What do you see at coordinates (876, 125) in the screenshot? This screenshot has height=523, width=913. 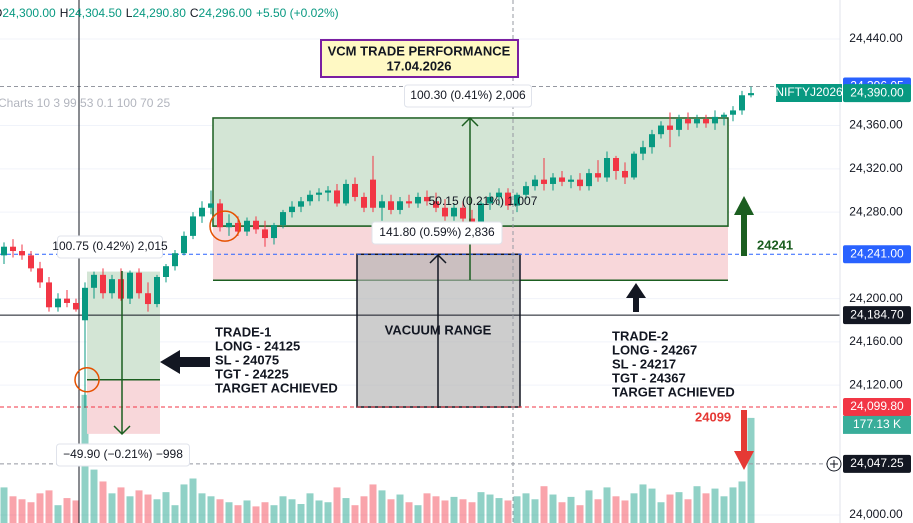 I see `y-tick-label: 24,360.00` at bounding box center [876, 125].